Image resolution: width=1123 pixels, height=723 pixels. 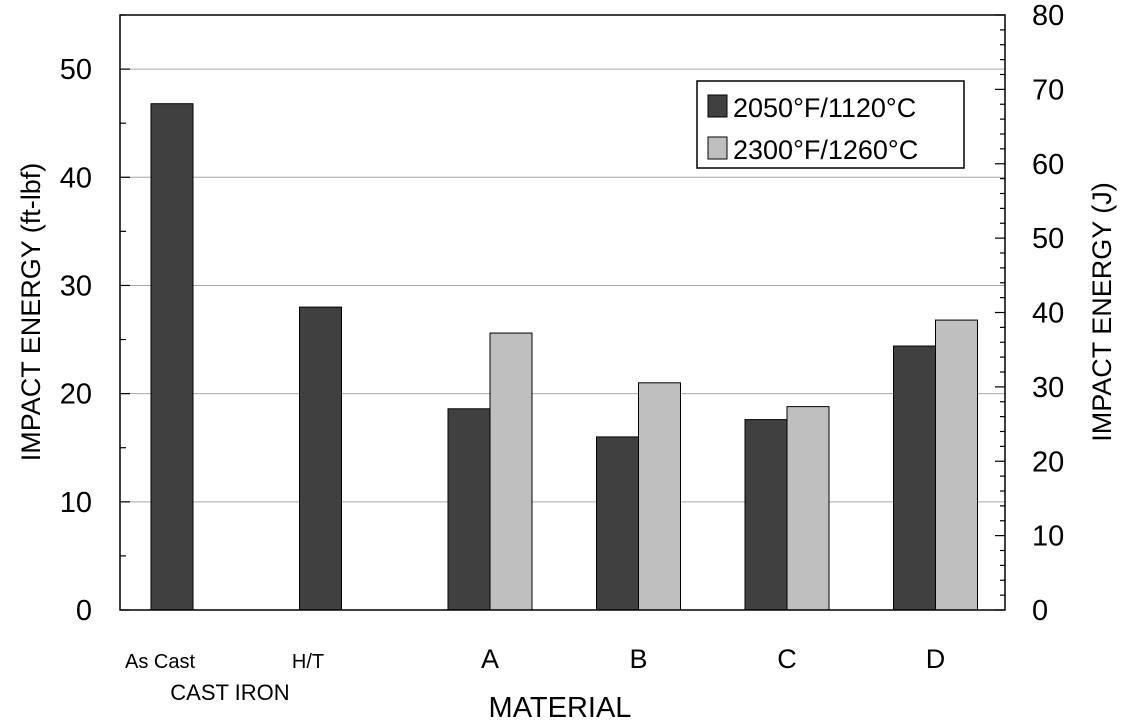 What do you see at coordinates (1040, 611) in the screenshot?
I see `right-tick-label-0: 0` at bounding box center [1040, 611].